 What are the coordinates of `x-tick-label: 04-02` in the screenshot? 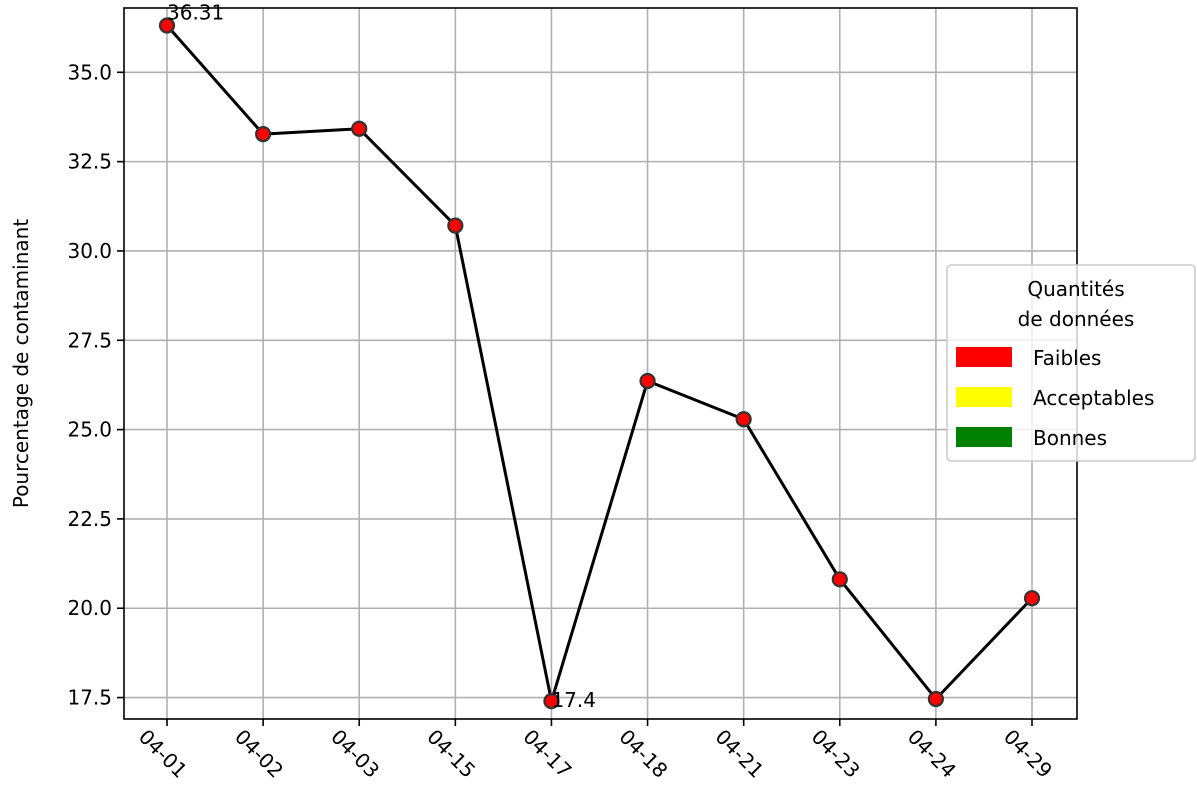 It's located at (259, 754).